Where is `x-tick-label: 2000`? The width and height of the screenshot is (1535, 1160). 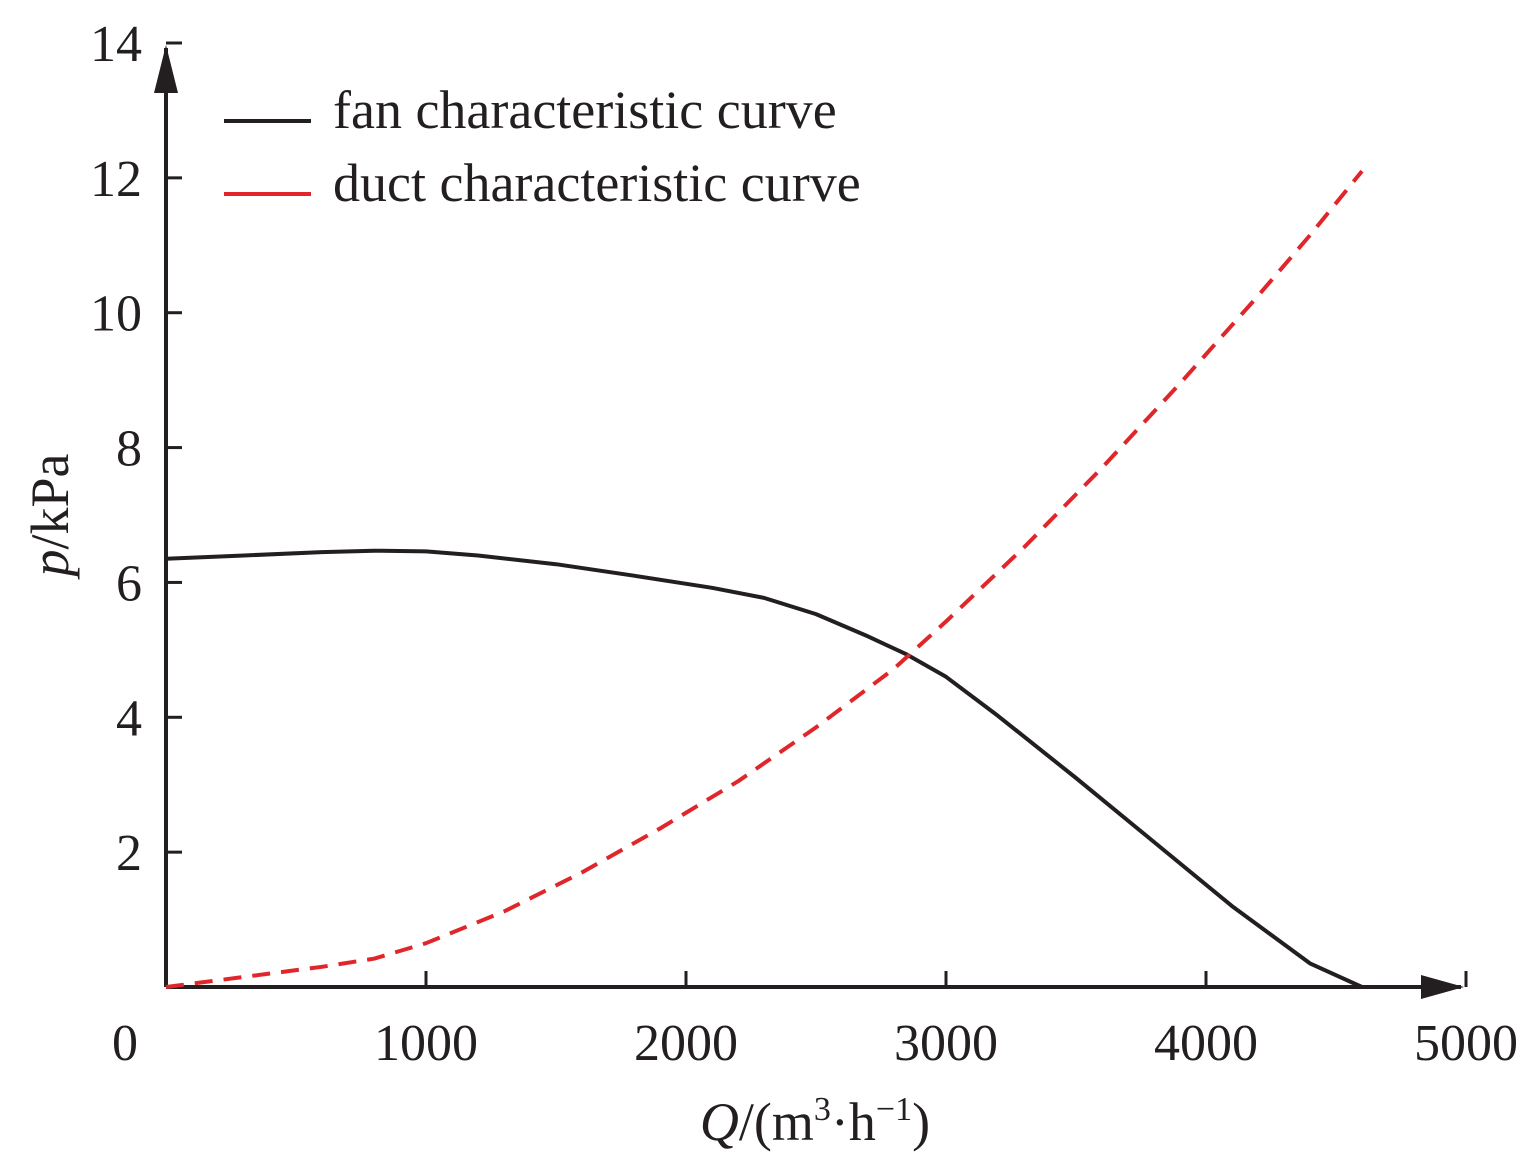
x-tick-label: 2000 is located at coordinates (686, 1043).